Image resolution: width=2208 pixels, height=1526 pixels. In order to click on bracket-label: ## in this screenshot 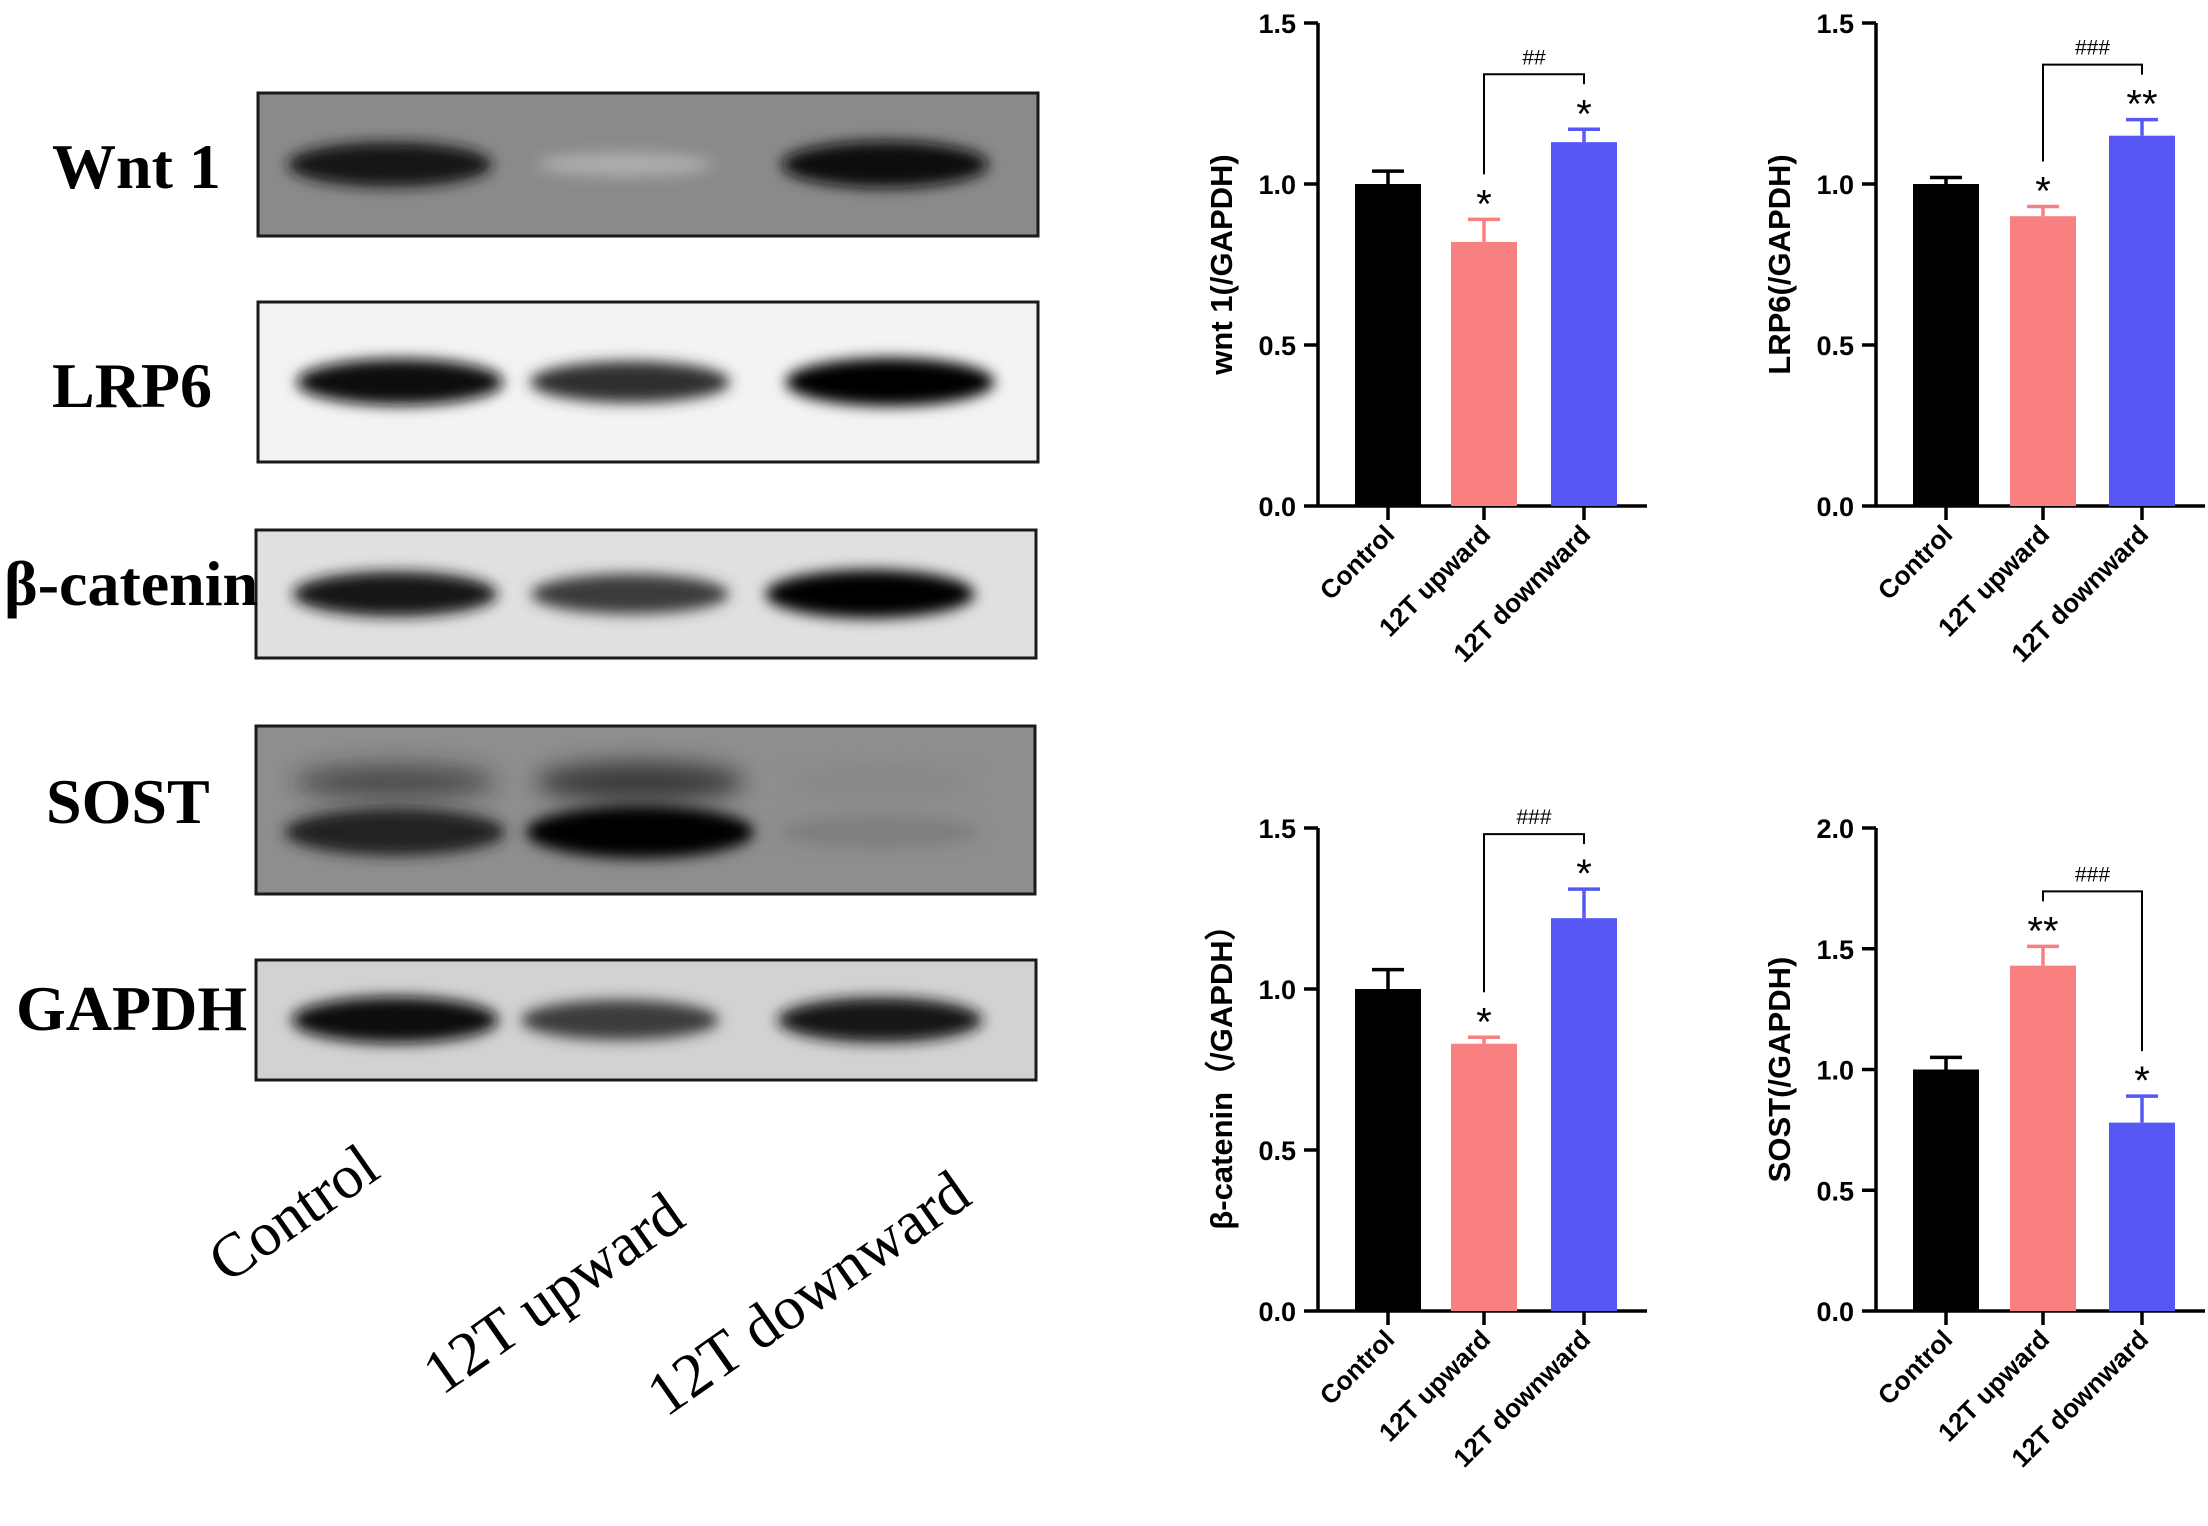, I will do `click(1534, 57)`.